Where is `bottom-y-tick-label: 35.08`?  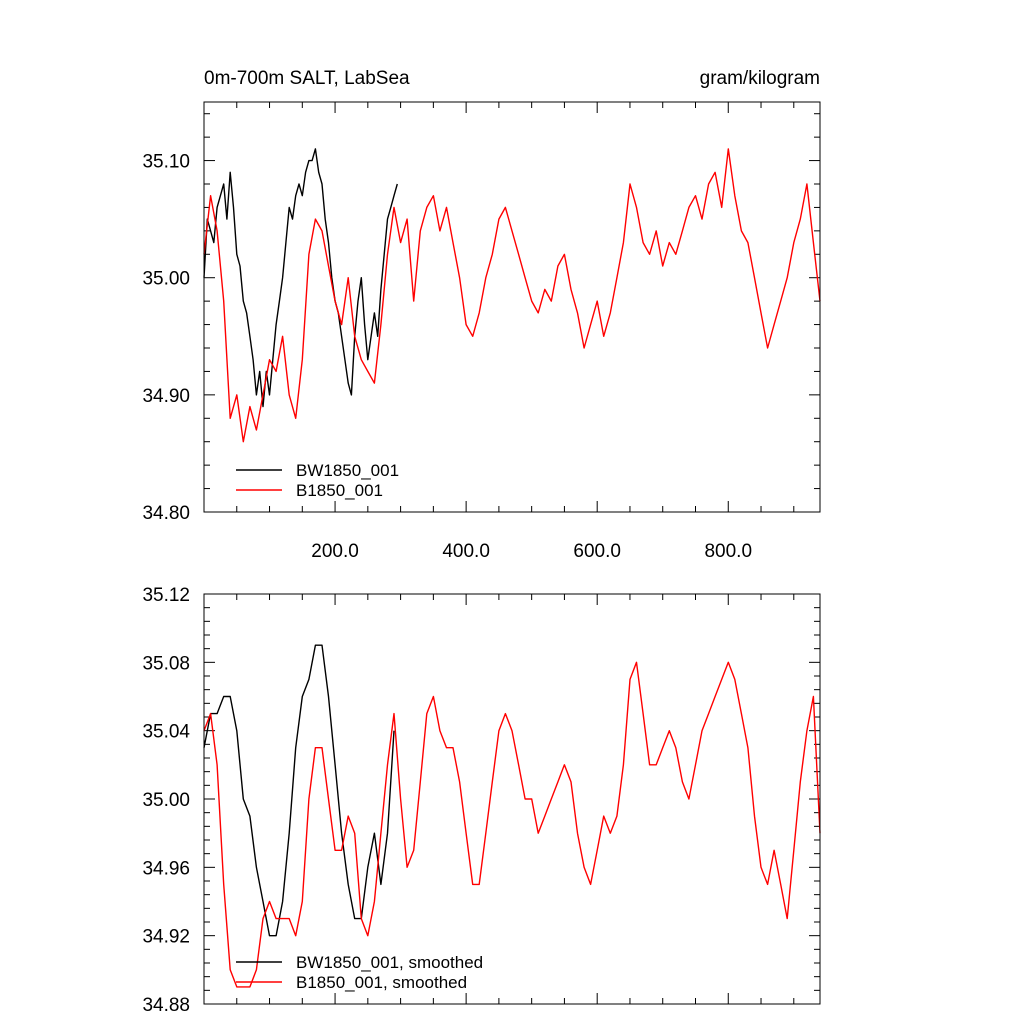 bottom-y-tick-label: 35.08 is located at coordinates (166, 663).